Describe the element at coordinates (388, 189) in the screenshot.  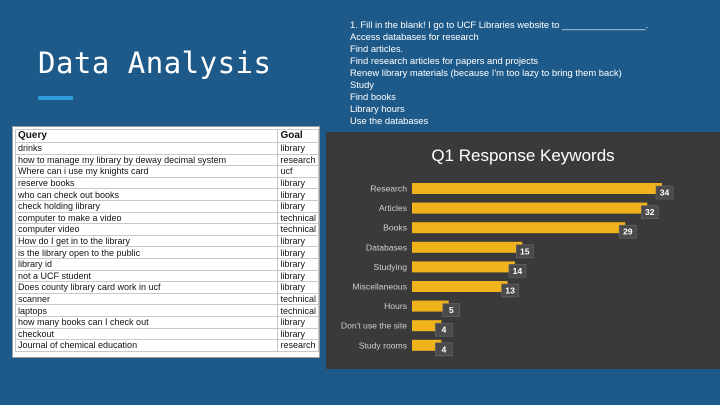
I see `category-label: Research` at that location.